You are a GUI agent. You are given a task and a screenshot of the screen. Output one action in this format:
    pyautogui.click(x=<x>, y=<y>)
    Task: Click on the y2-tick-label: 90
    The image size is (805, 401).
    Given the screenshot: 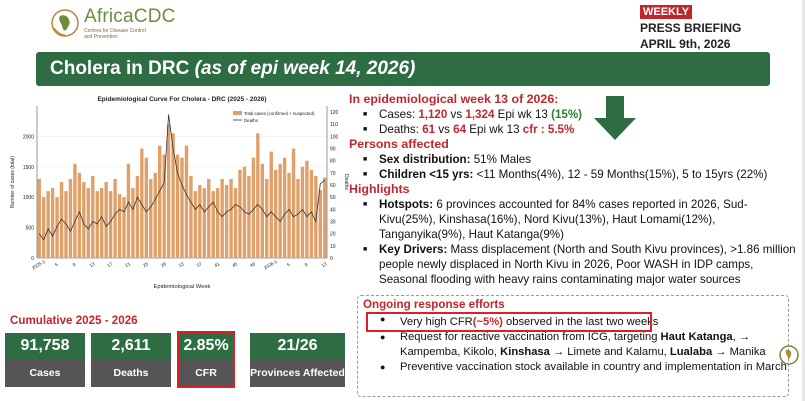 What is the action you would take?
    pyautogui.click(x=333, y=150)
    